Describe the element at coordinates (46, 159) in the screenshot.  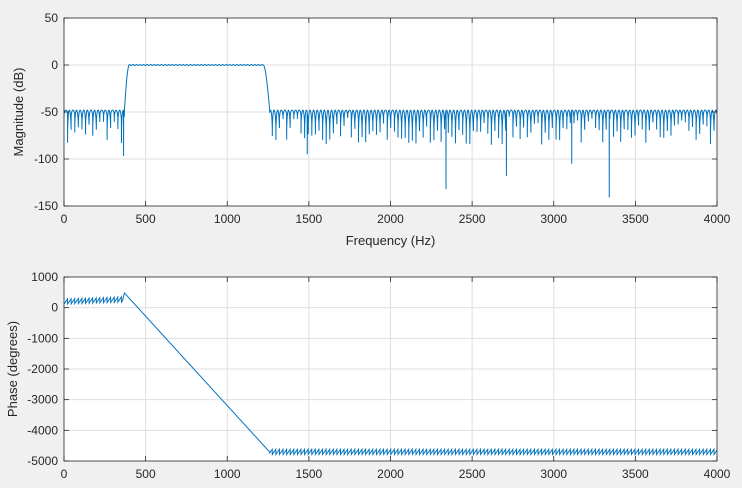
I see `y-tick-label: -100` at that location.